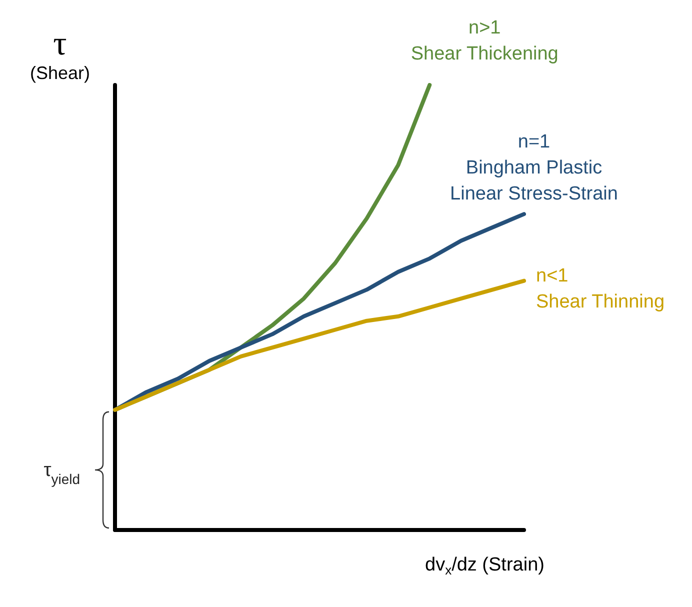 This screenshot has width=692, height=607. I want to click on y-axis-title: τ (Shear), so click(60, 54).